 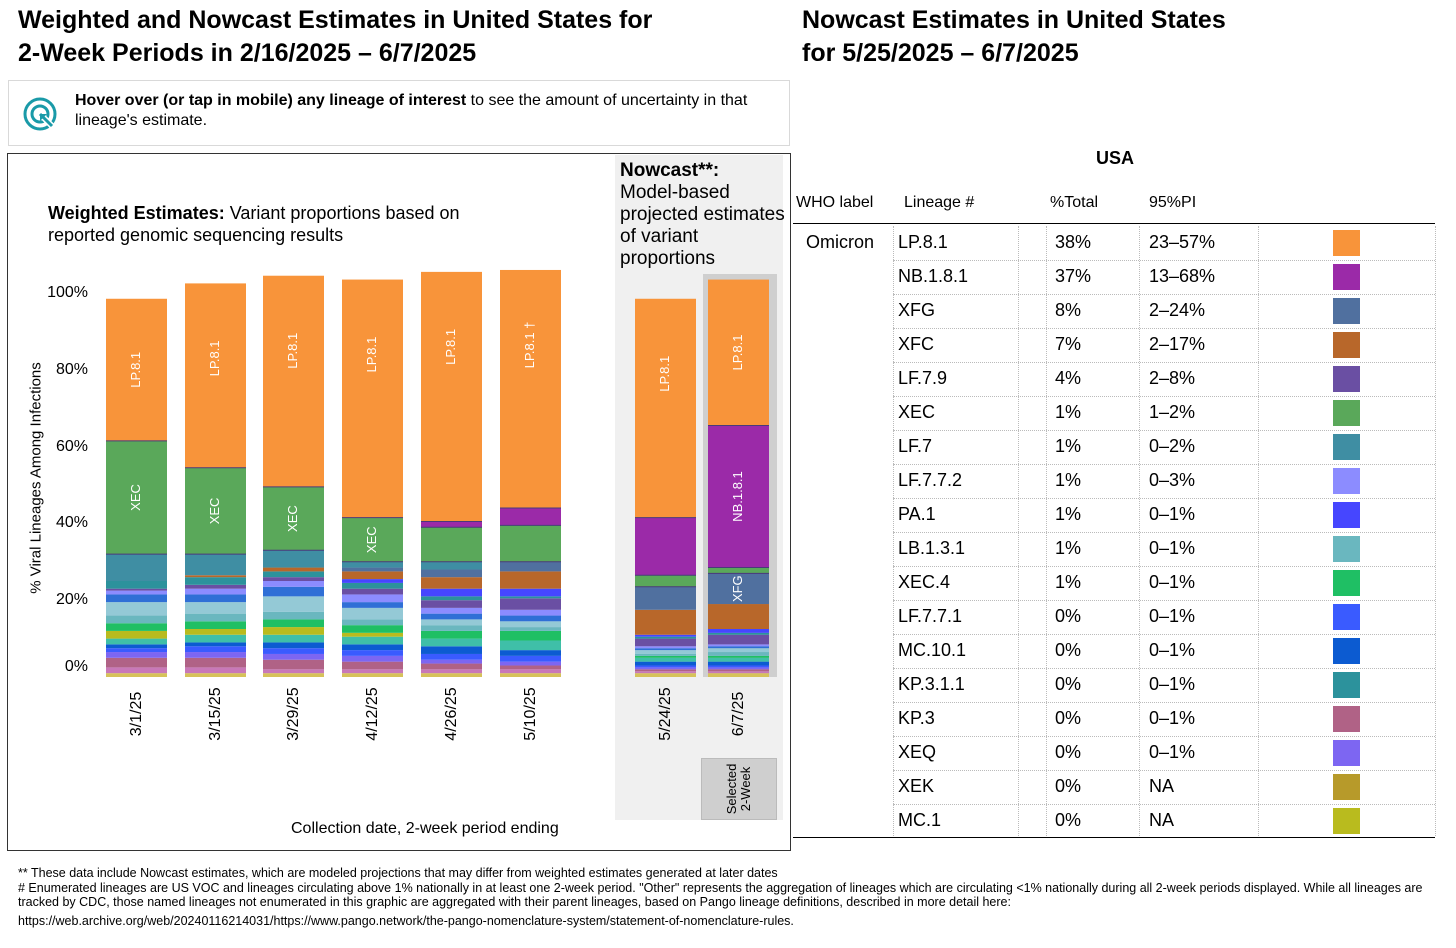 I want to click on table-row: XEK 0% NA, so click(x=1114, y=787).